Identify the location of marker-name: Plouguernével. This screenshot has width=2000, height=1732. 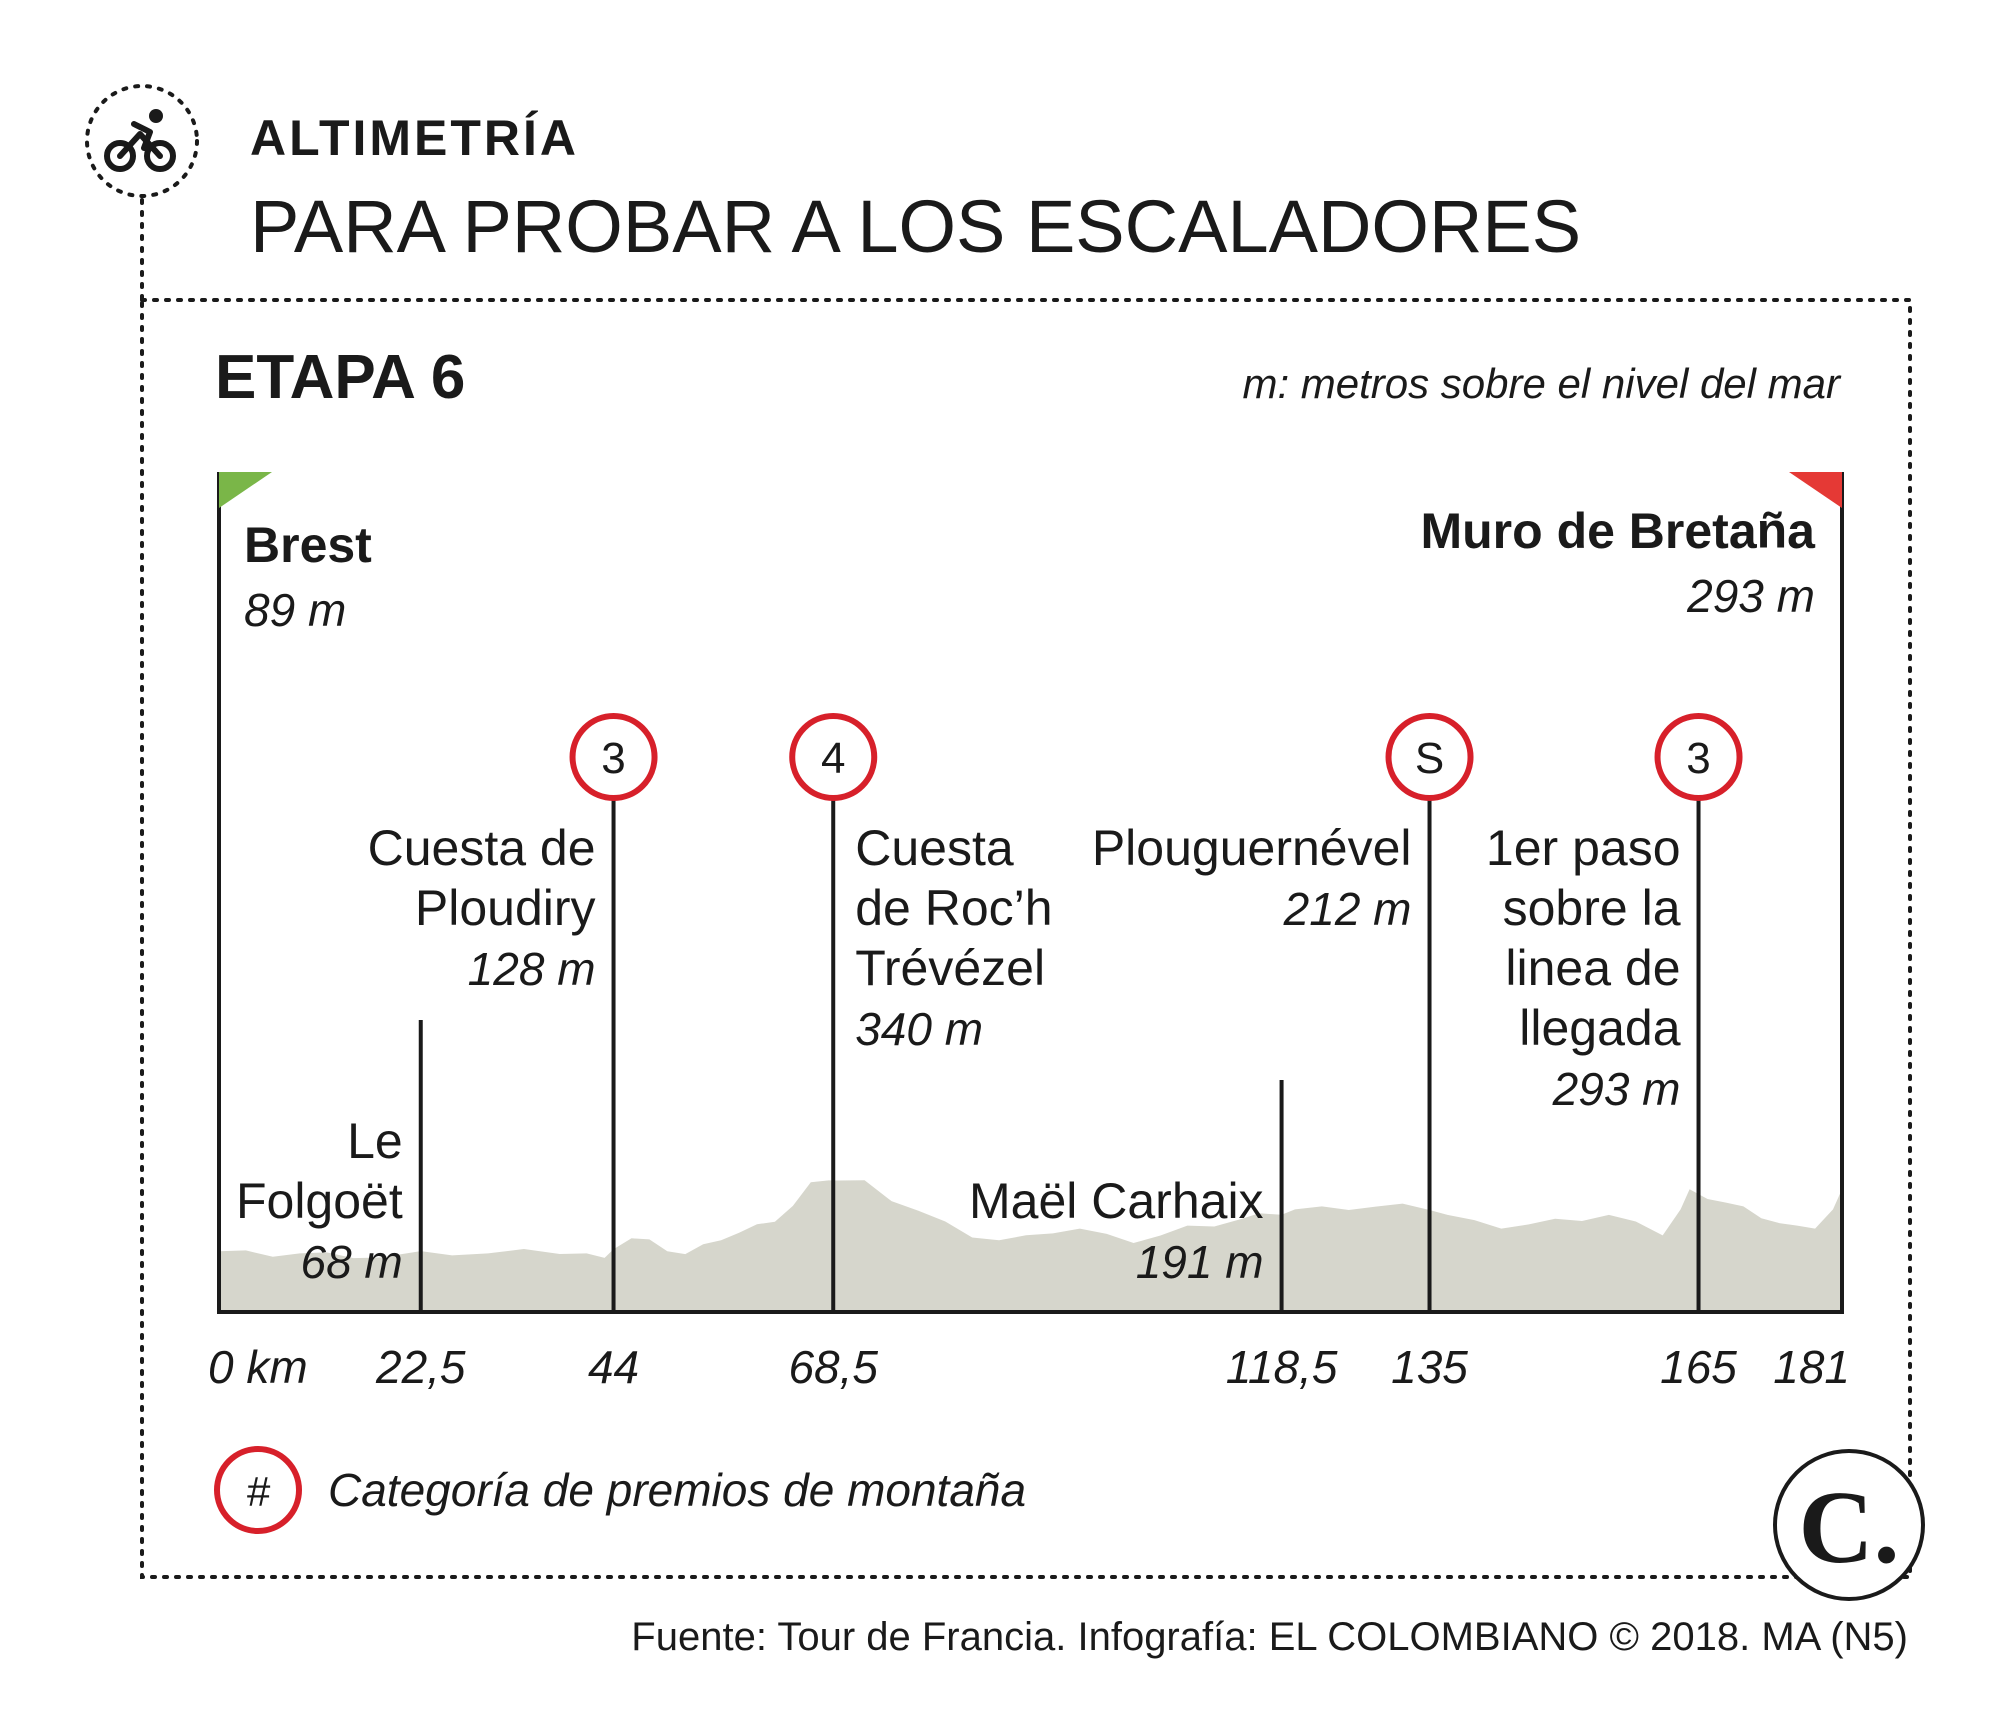
(1252, 848).